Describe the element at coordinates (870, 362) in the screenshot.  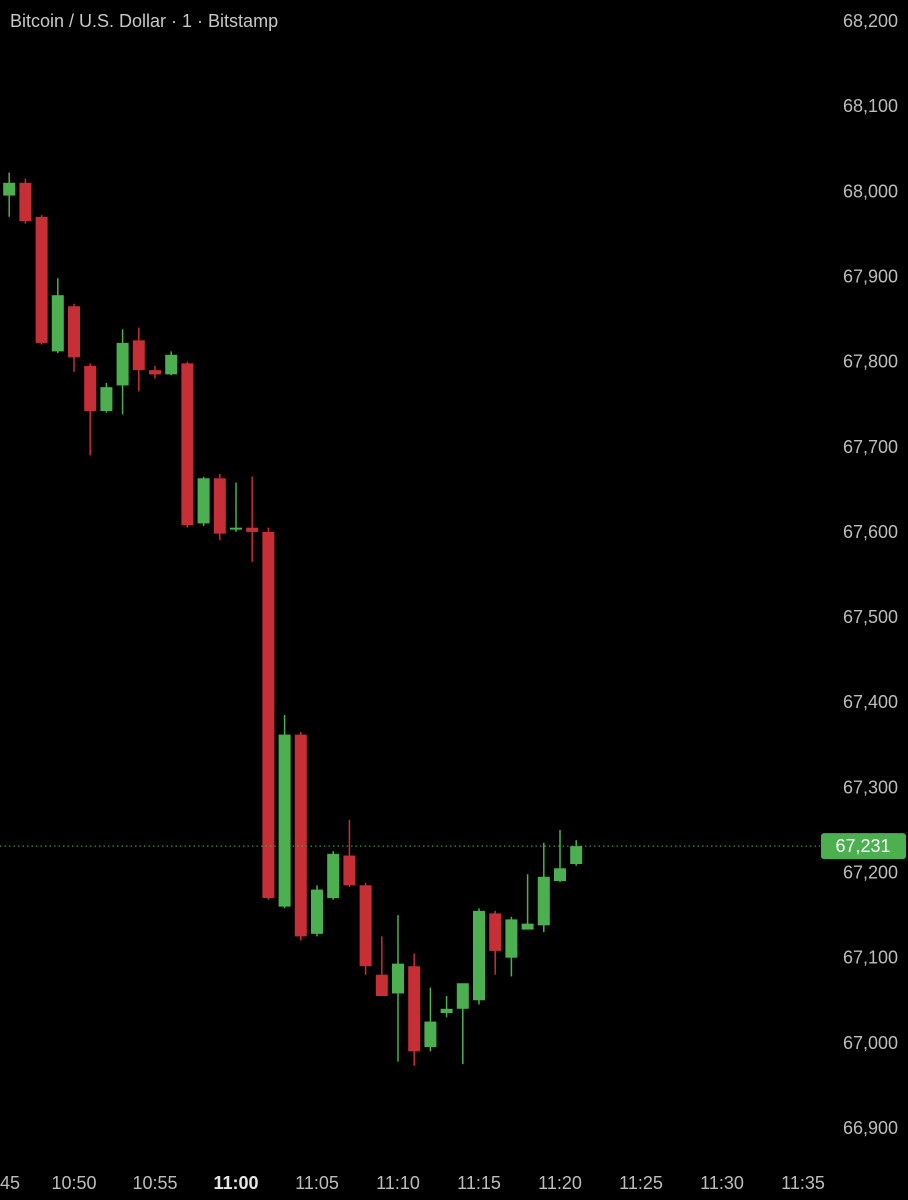
I see `y-tick-label: 67,800` at that location.